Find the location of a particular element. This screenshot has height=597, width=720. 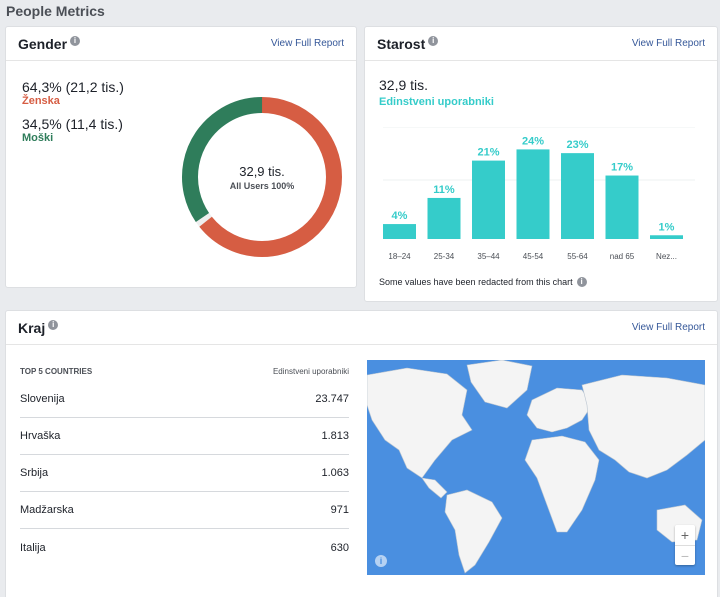

zoom-in-button: + is located at coordinates (685, 535).